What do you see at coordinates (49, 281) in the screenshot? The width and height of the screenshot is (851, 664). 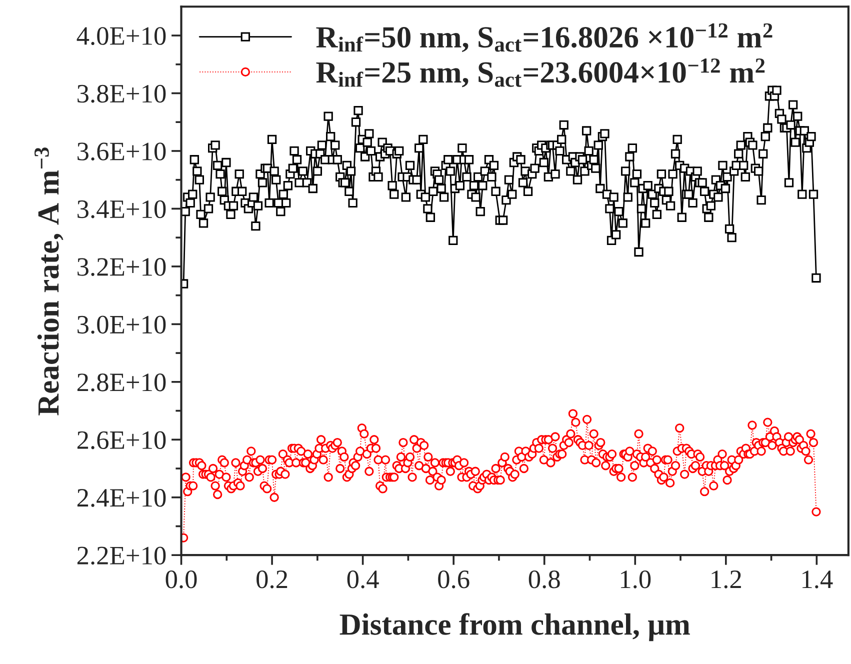 I see `y-axis-title: Reaction rate, A m$^{−3}$` at bounding box center [49, 281].